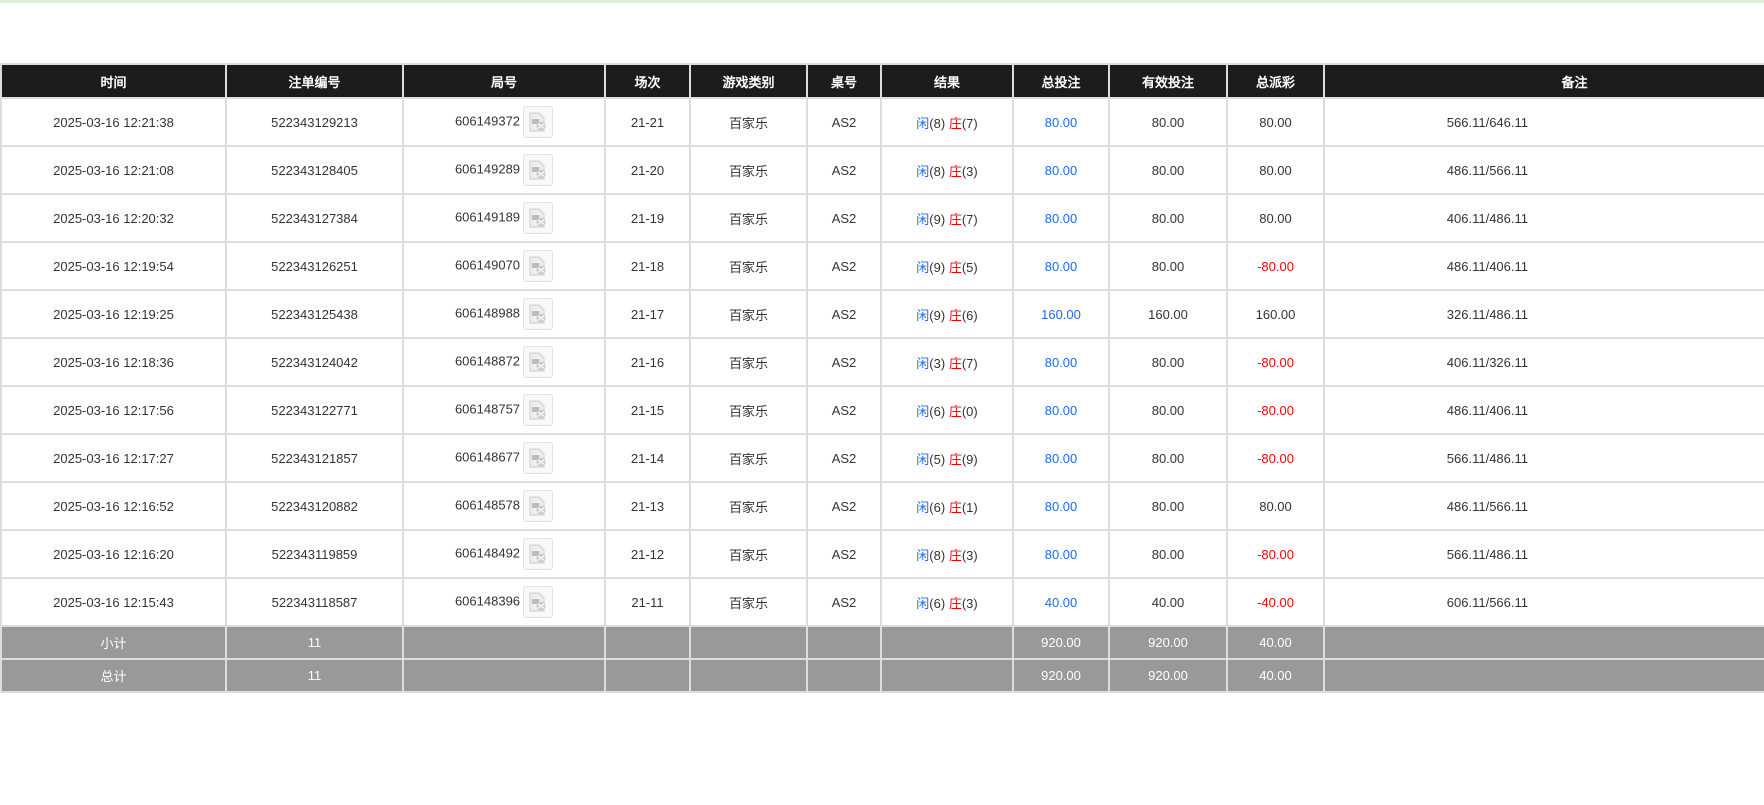 This screenshot has width=1764, height=805. What do you see at coordinates (487, 361) in the screenshot?
I see `round-number: 606148872` at bounding box center [487, 361].